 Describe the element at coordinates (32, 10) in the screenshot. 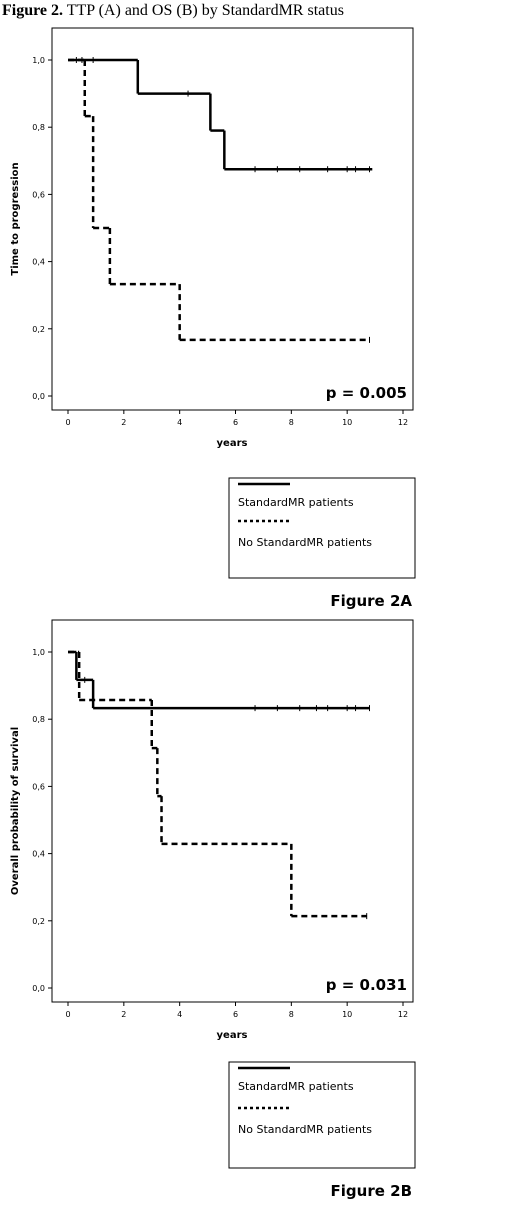

I see `figure-title-label: Figure 2.` at that location.